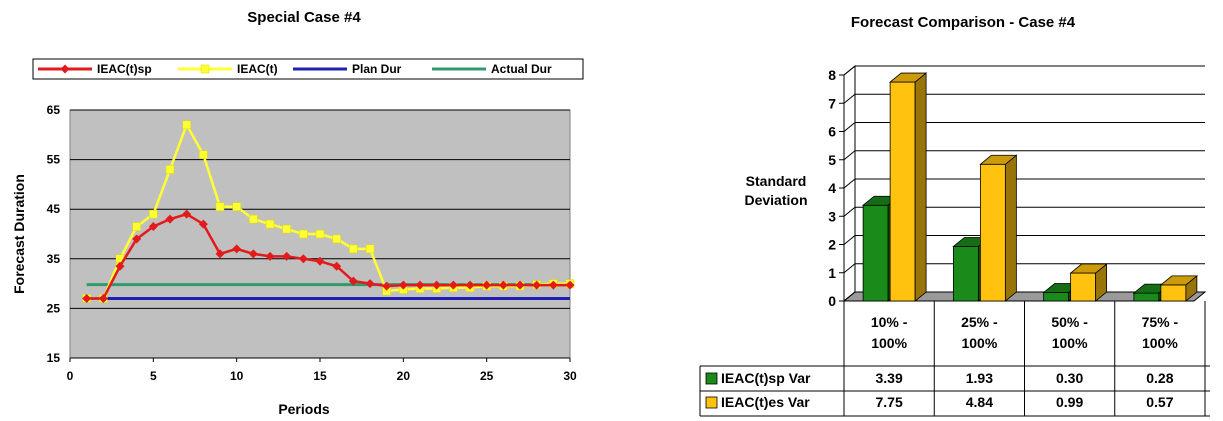 The height and width of the screenshot is (421, 1223). What do you see at coordinates (205, 69) in the screenshot?
I see `legend-marker-ieac-t` at bounding box center [205, 69].